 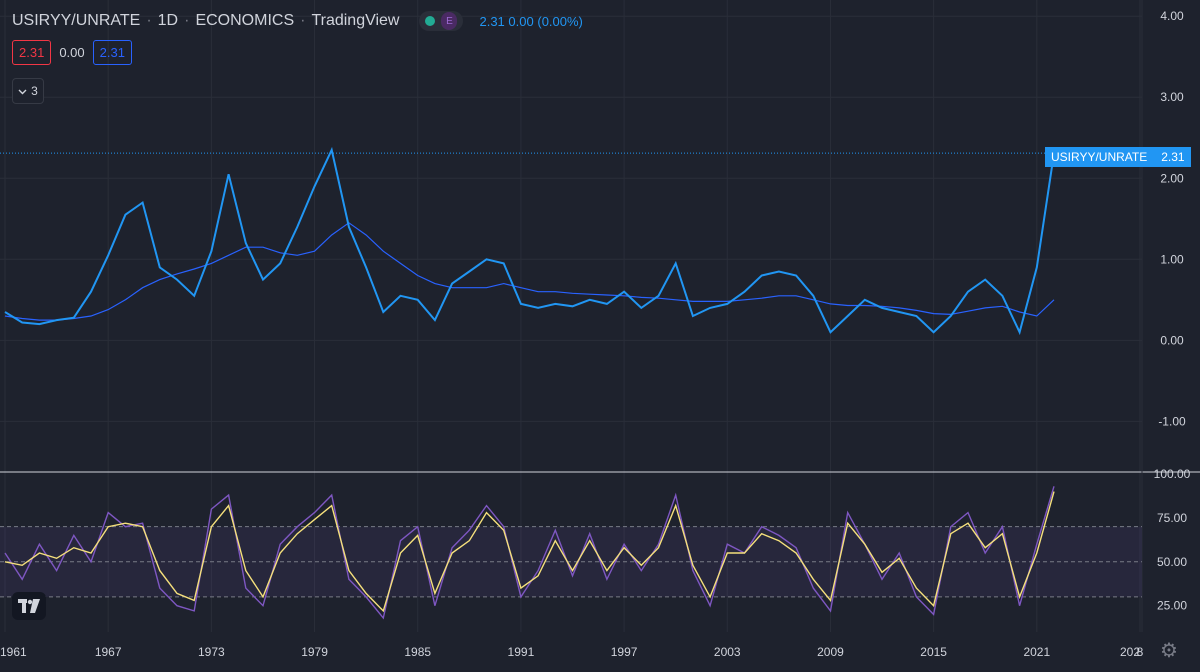 I want to click on sell-value-box: 2.31, so click(x=32, y=52).